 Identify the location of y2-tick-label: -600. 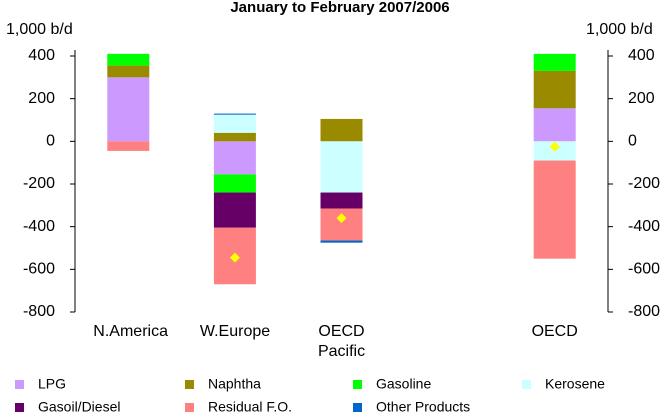
(644, 269).